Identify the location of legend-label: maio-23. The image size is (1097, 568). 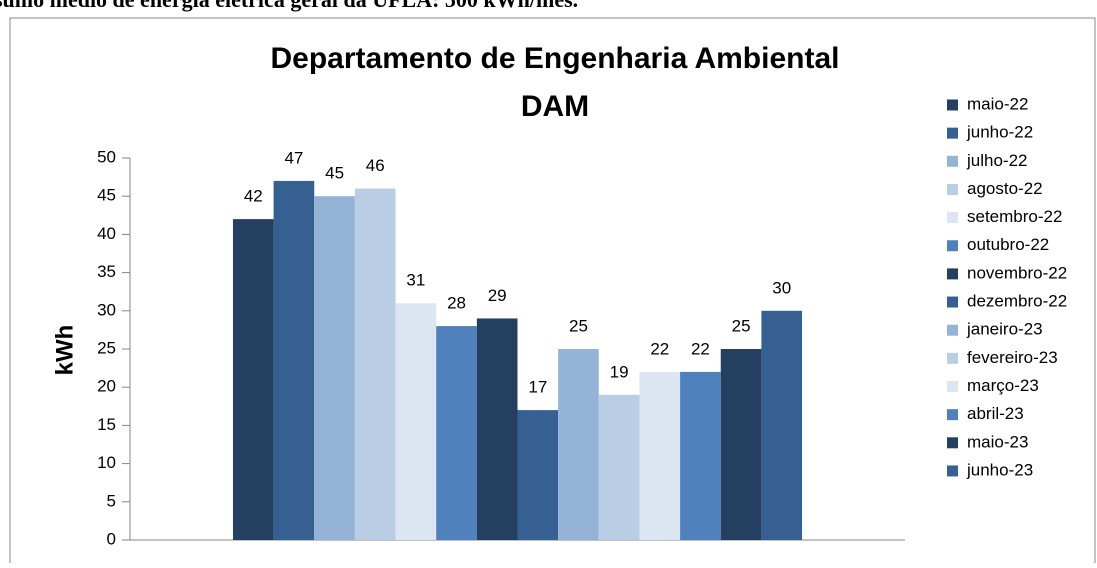
(997, 441).